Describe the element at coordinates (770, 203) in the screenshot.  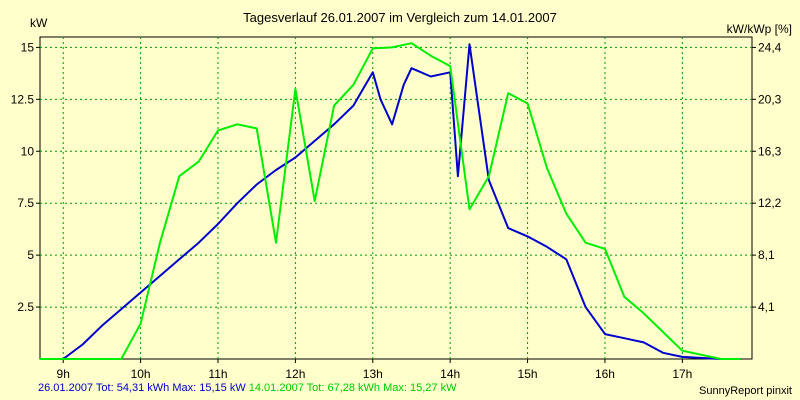
I see `y2-tick-label: 12,2` at that location.